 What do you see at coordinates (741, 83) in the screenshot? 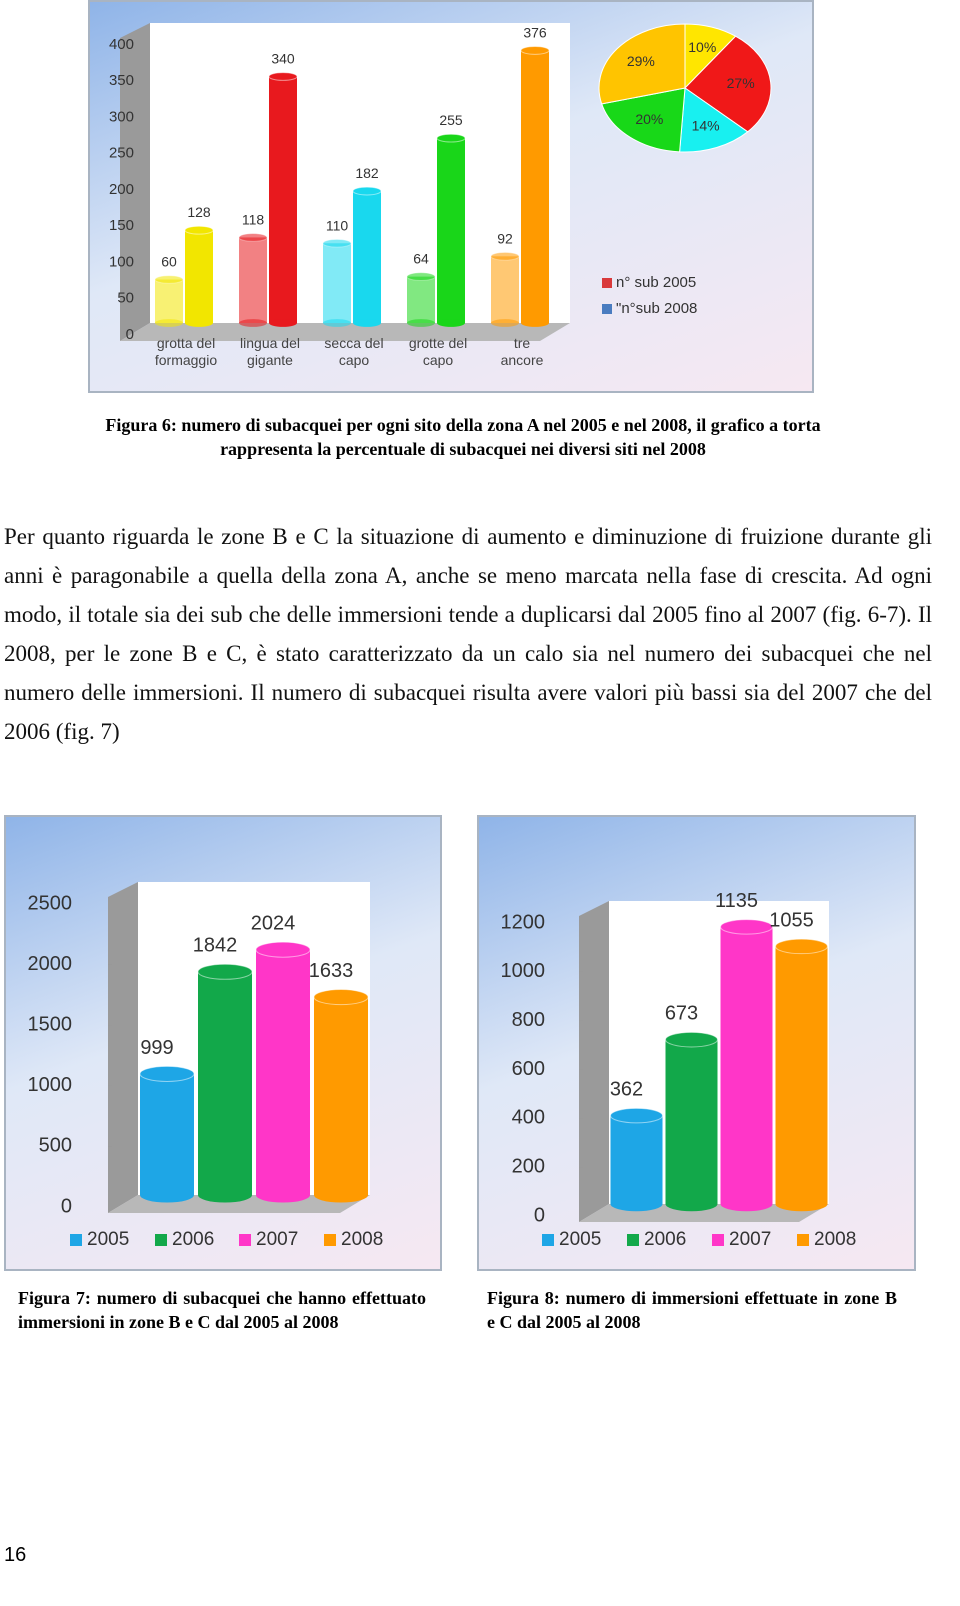
I see `pie-label: 27%` at bounding box center [741, 83].